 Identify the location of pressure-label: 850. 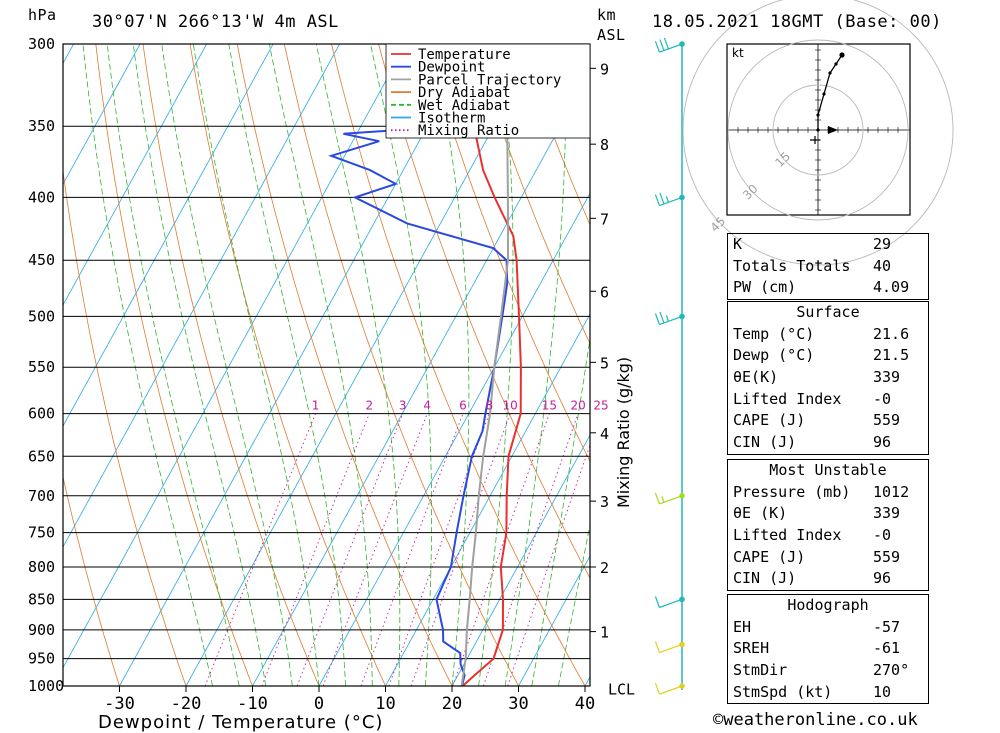
(41, 599).